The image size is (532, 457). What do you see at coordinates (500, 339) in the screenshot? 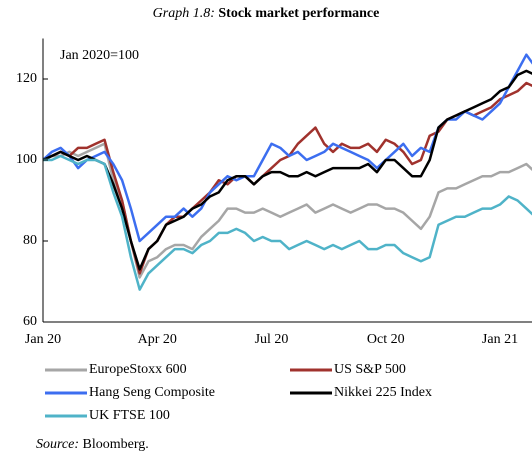
I see `x-tick-label: Jan 21` at bounding box center [500, 339].